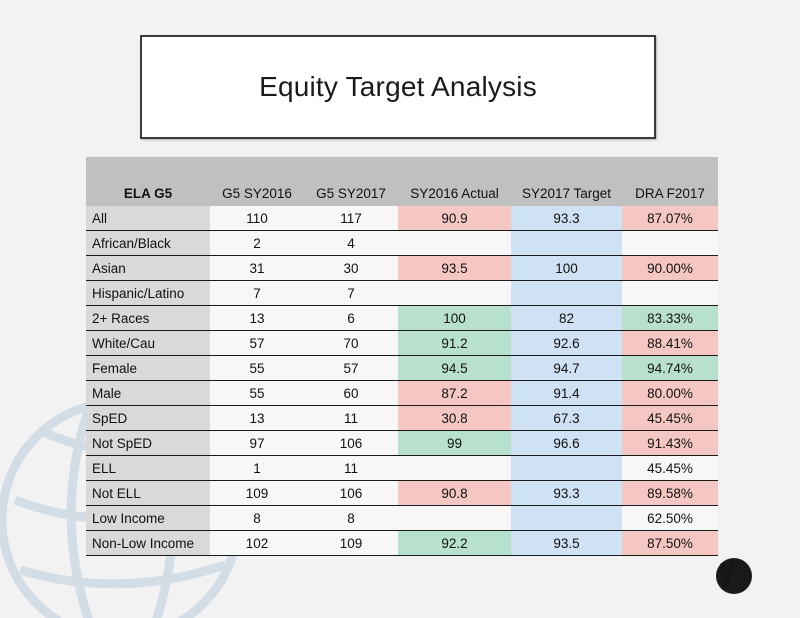  What do you see at coordinates (351, 243) in the screenshot?
I see `table-cell: 4` at bounding box center [351, 243].